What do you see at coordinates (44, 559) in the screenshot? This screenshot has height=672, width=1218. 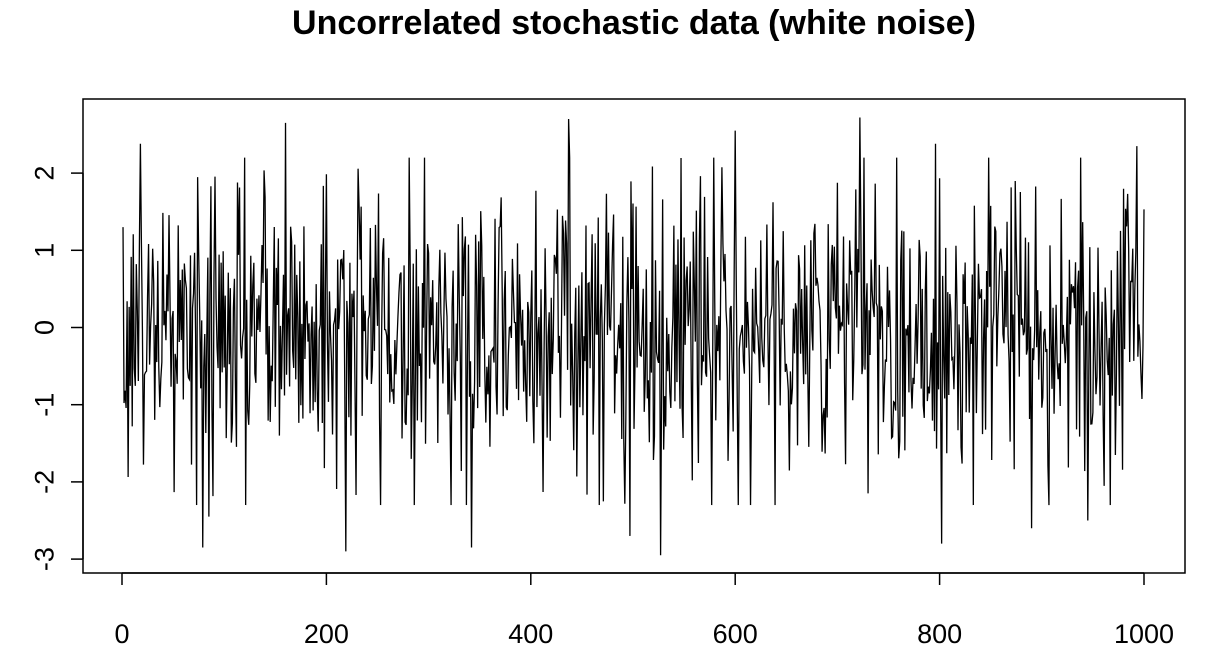 I see `y-tick-label: -3` at bounding box center [44, 559].